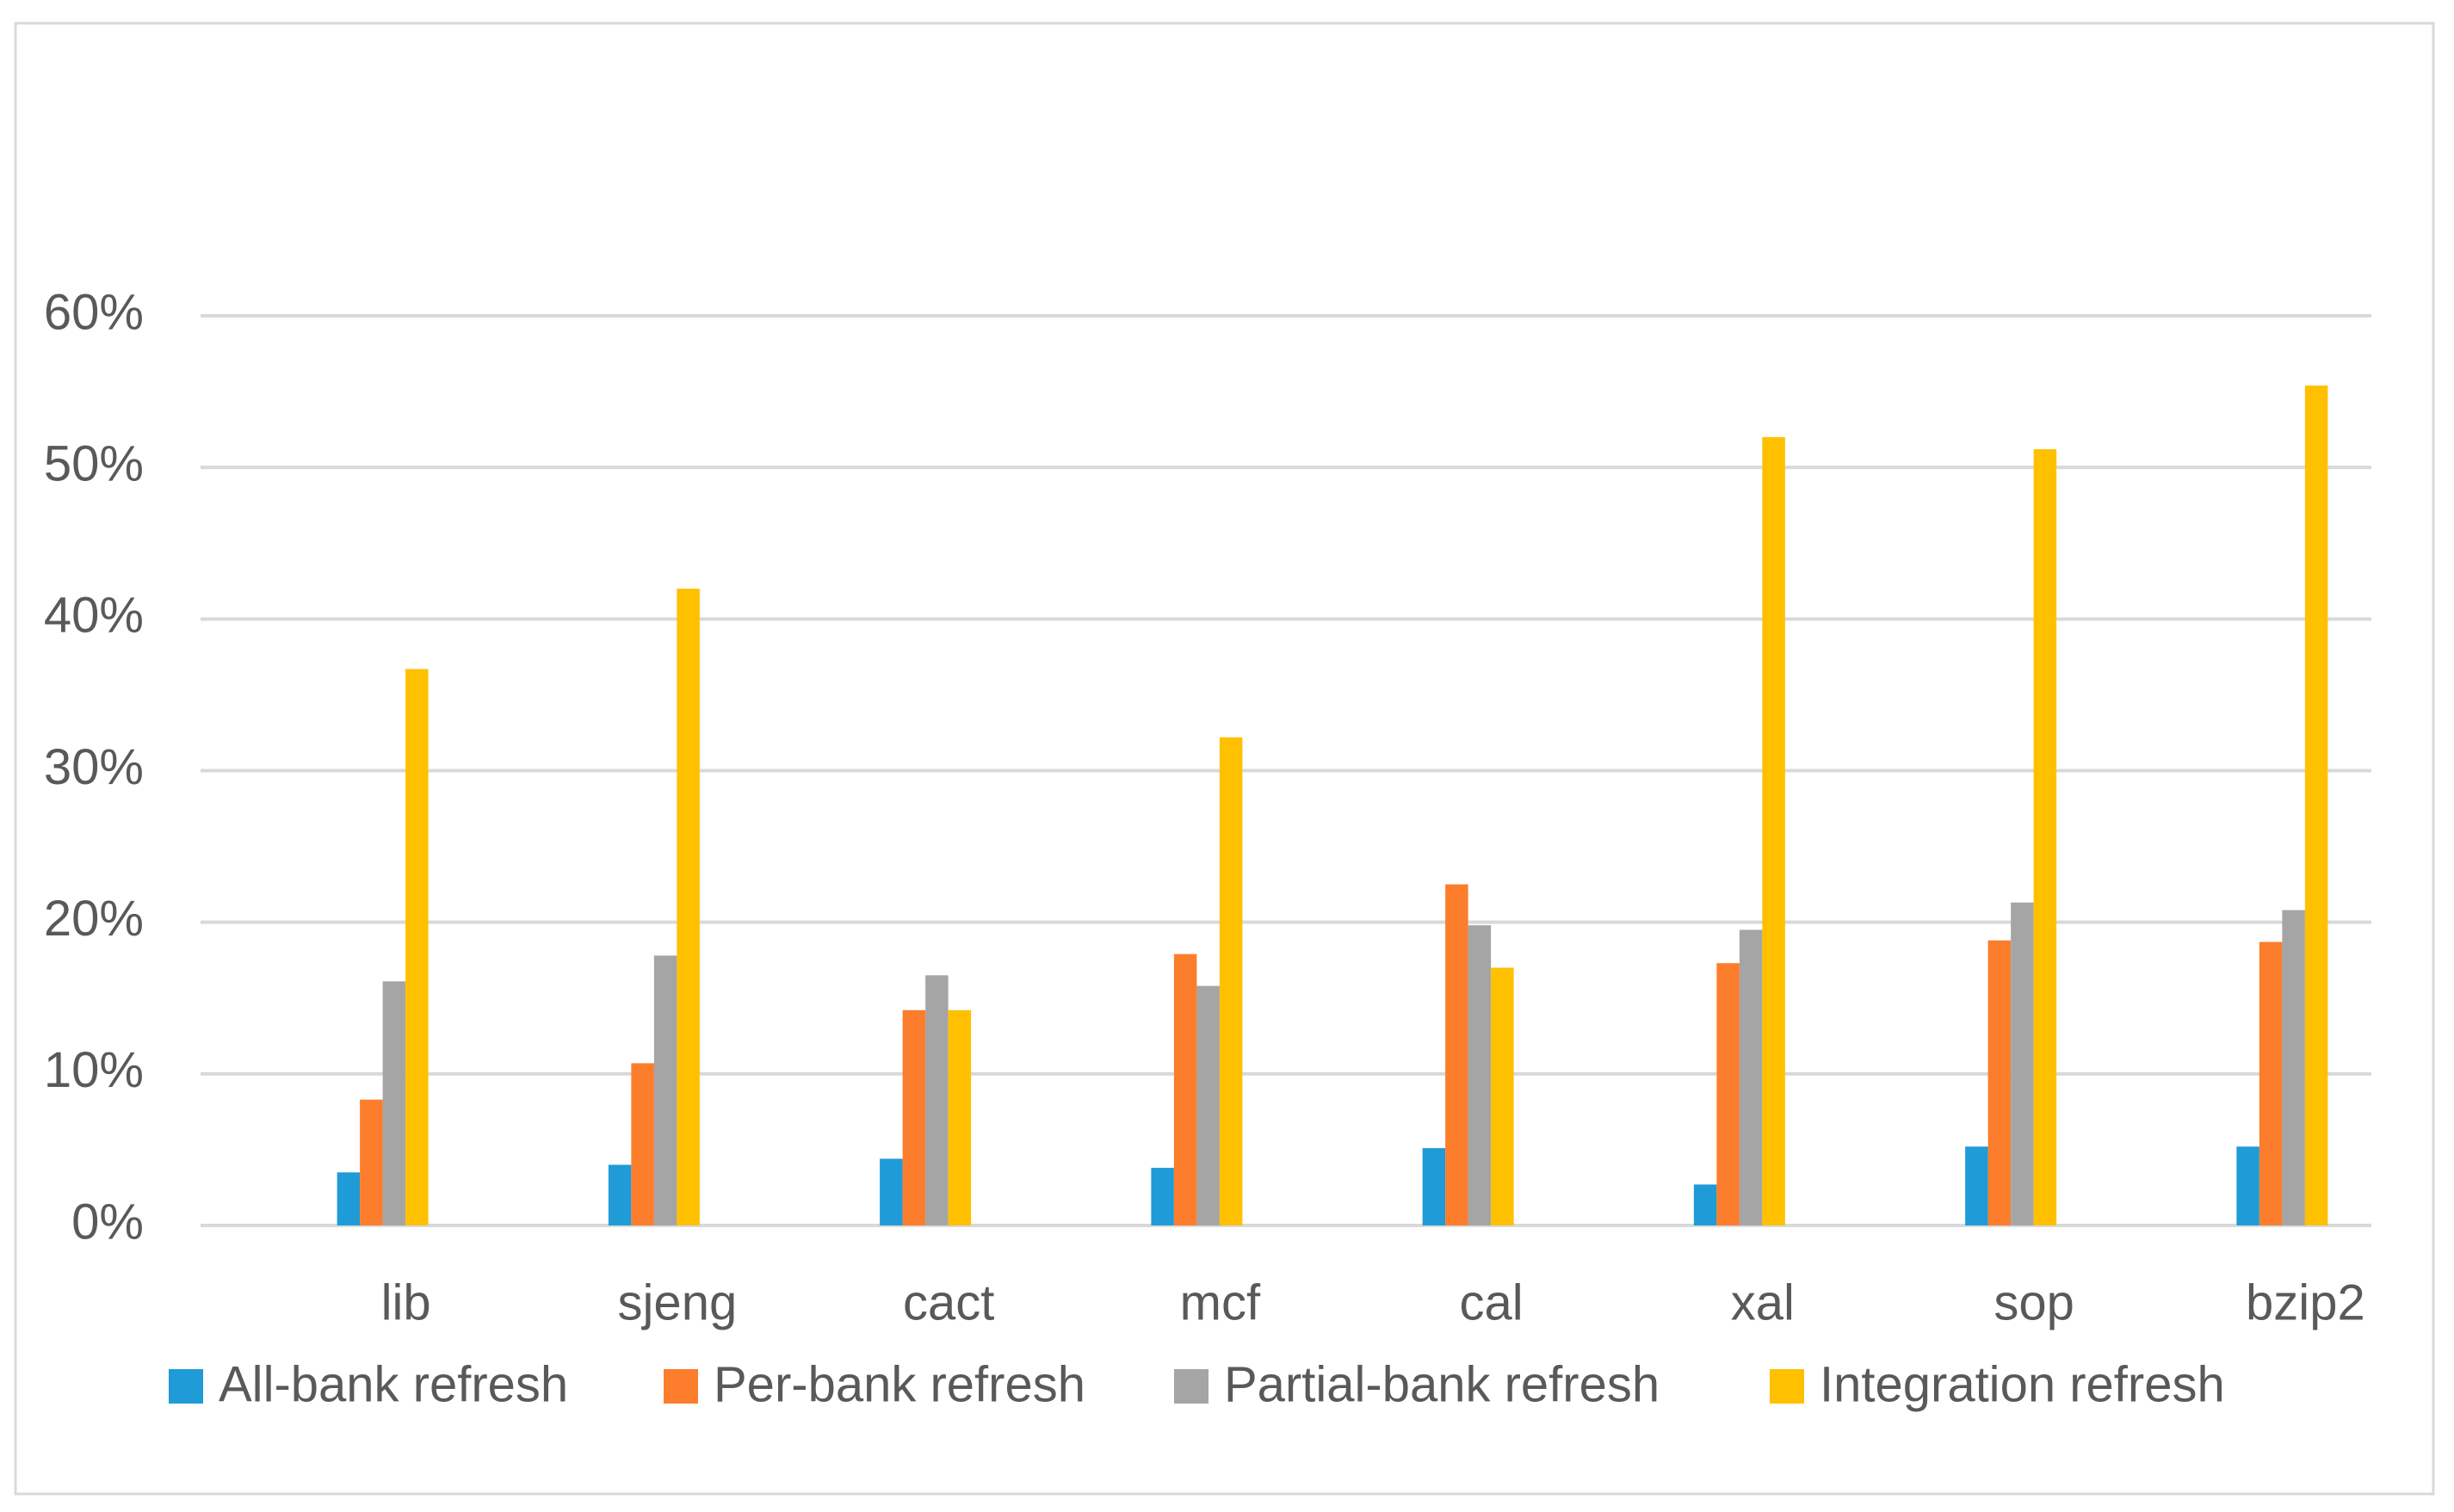 This screenshot has height=1512, width=2454. Describe the element at coordinates (899, 1384) in the screenshot. I see `legend-label: Per-bank refresh` at that location.